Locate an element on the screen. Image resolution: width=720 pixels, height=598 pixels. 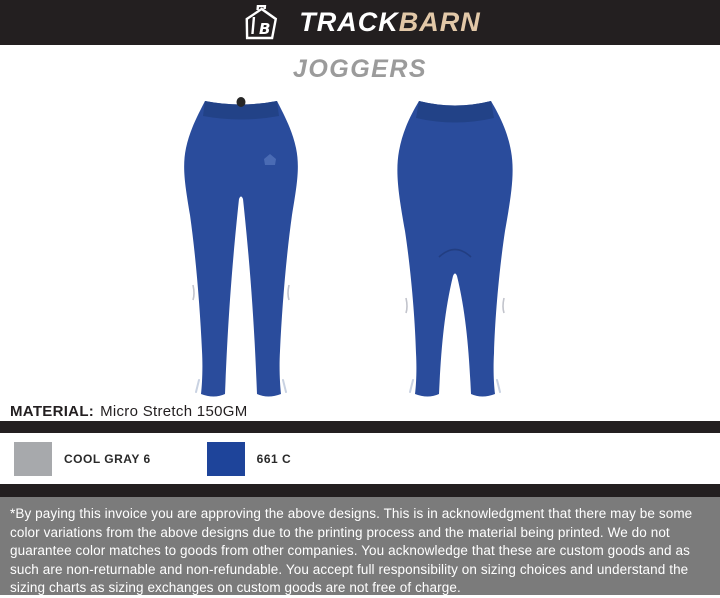
material-value: Micro Stretch 150GM is located at coordinates (174, 411).